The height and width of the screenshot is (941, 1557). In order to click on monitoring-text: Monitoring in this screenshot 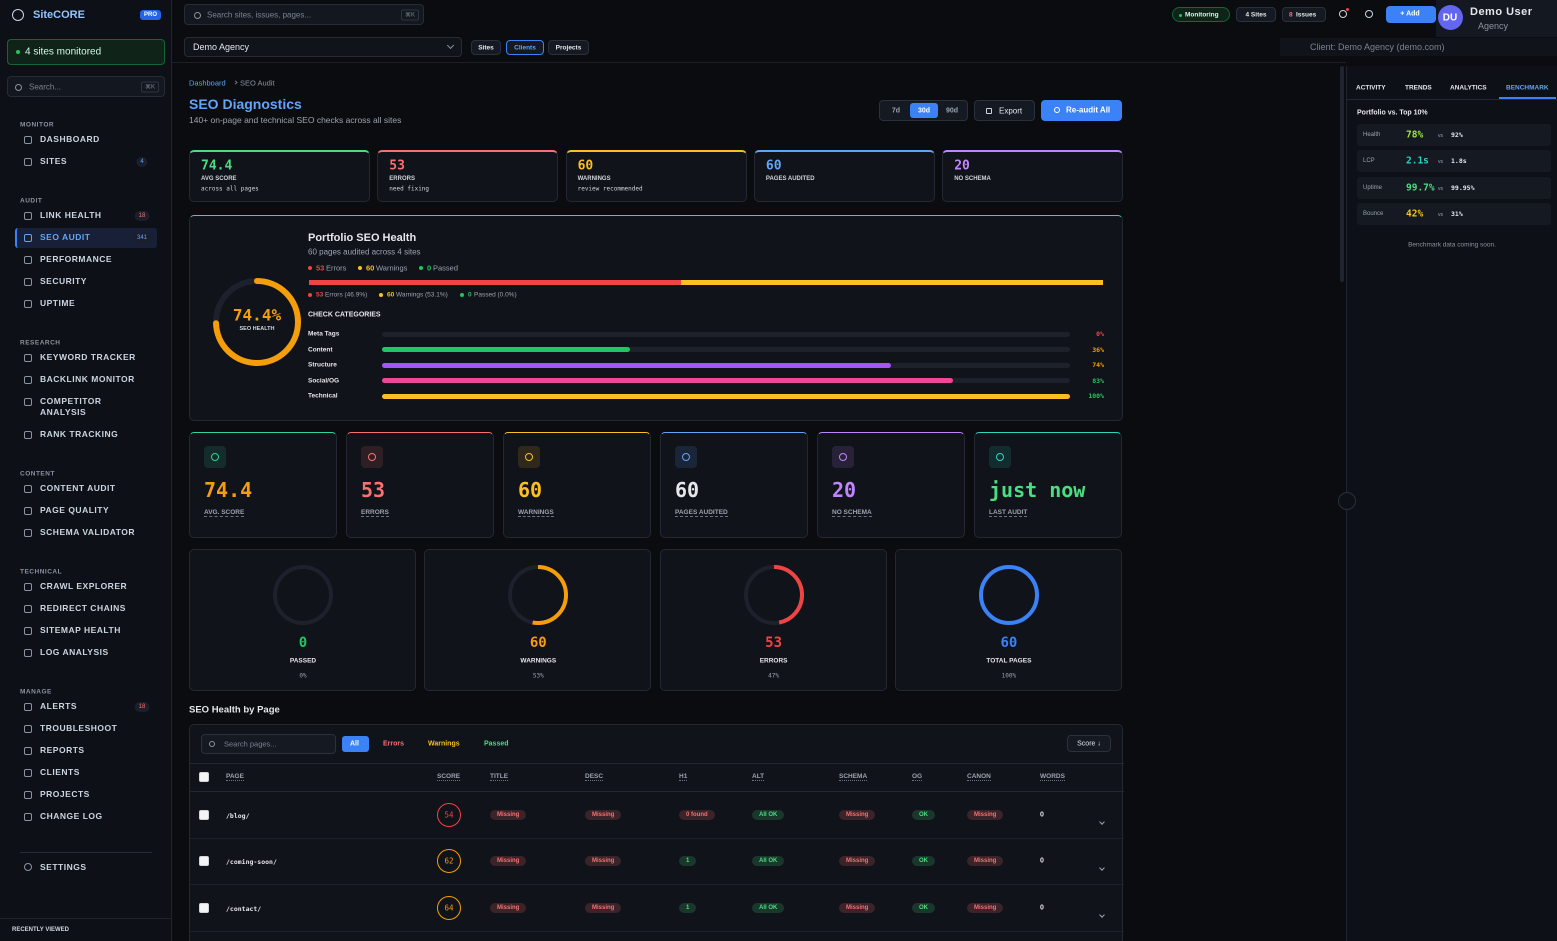, I will do `click(1202, 15)`.